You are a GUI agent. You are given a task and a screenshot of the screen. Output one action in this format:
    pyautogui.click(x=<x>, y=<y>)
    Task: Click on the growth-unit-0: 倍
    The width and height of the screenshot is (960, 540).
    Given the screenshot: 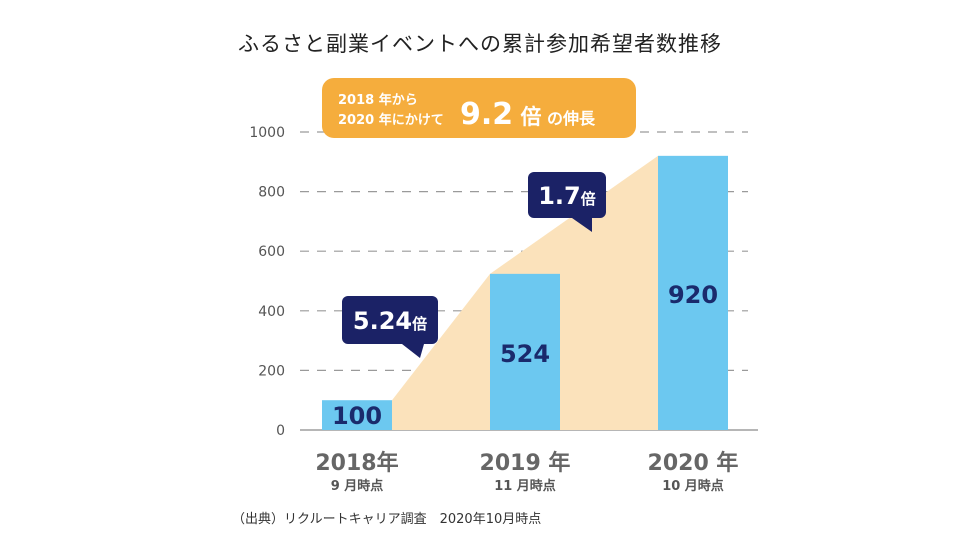 What is the action you would take?
    pyautogui.click(x=419, y=324)
    